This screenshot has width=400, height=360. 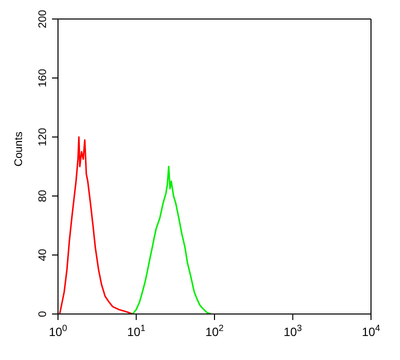 What do you see at coordinates (43, 137) in the screenshot?
I see `y-tick-label: 120` at bounding box center [43, 137].